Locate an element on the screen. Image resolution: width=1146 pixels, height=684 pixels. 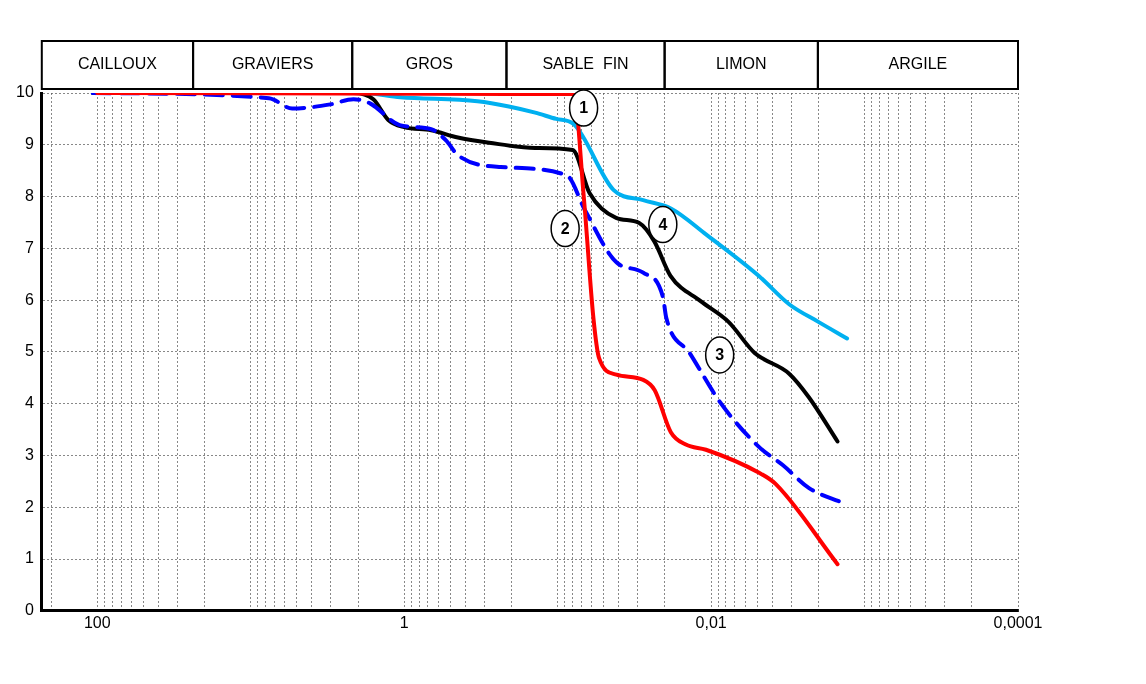
y-tick-label: 8 is located at coordinates (29, 195).